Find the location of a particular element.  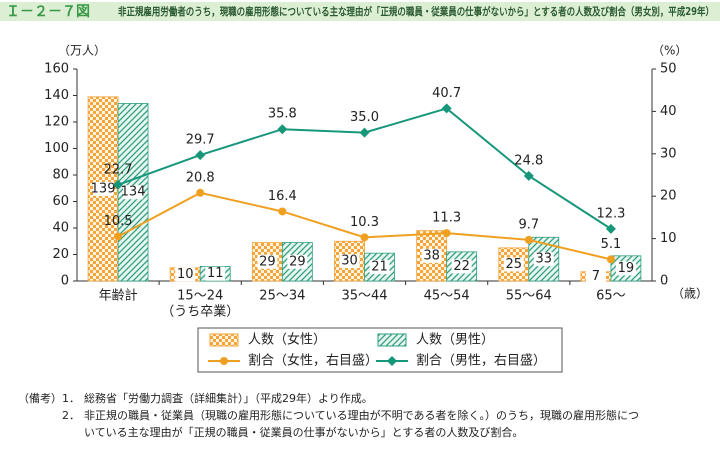

bar-label: 139 is located at coordinates (103, 188).